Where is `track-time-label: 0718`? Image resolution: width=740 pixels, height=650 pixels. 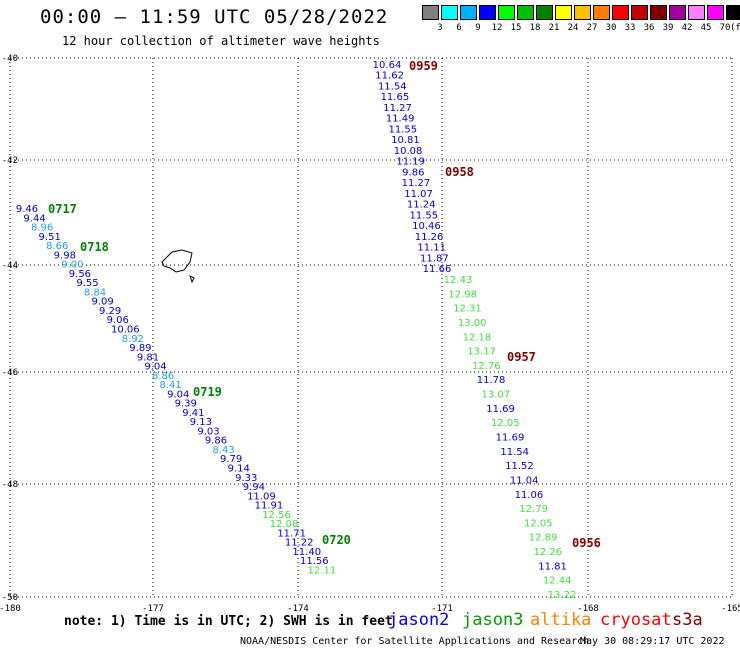 track-time-label: 0718 is located at coordinates (94, 247).